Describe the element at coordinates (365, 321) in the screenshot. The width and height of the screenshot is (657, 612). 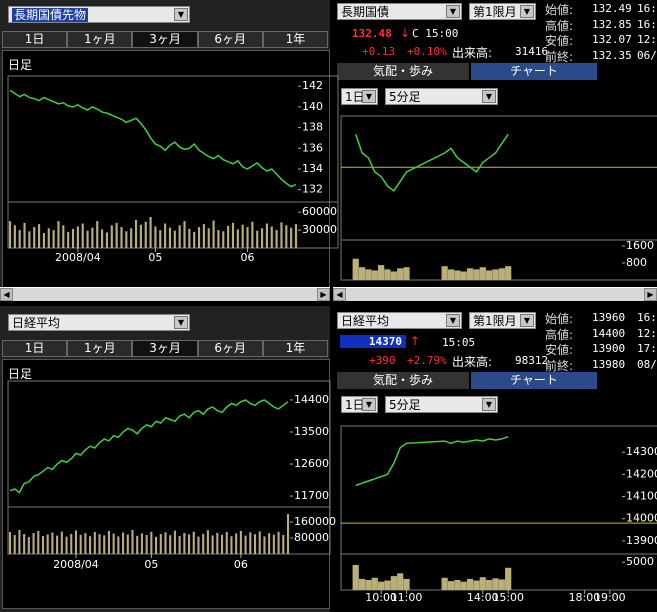
I see `symbol: 日経平均` at that location.